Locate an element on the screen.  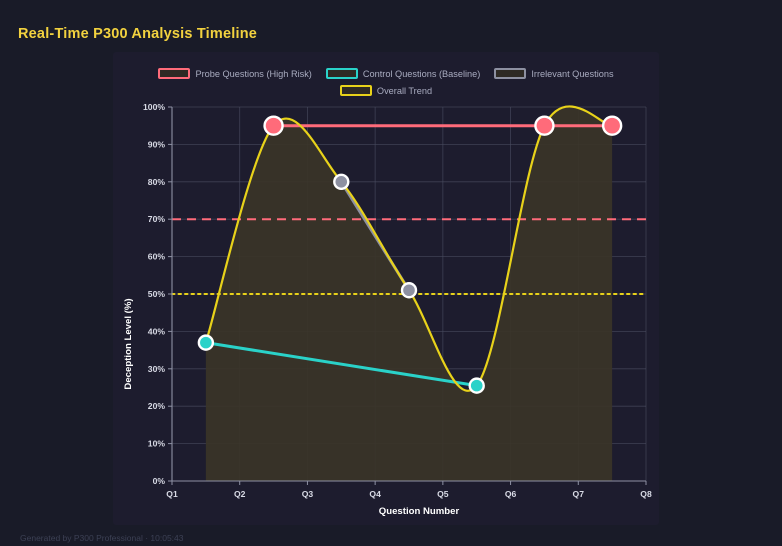
legend-swatch-irrelevant is located at coordinates (510, 73).